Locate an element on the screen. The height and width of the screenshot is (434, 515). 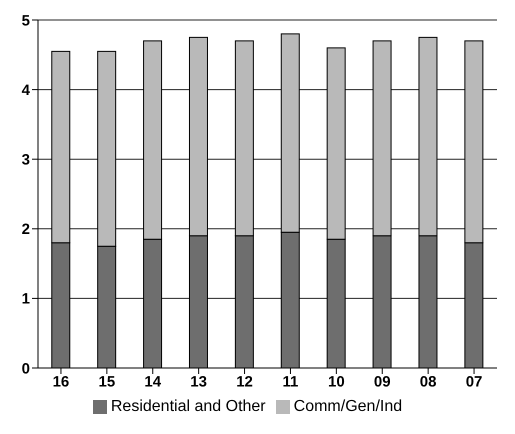
y-tick-label: 2 is located at coordinates (26, 229).